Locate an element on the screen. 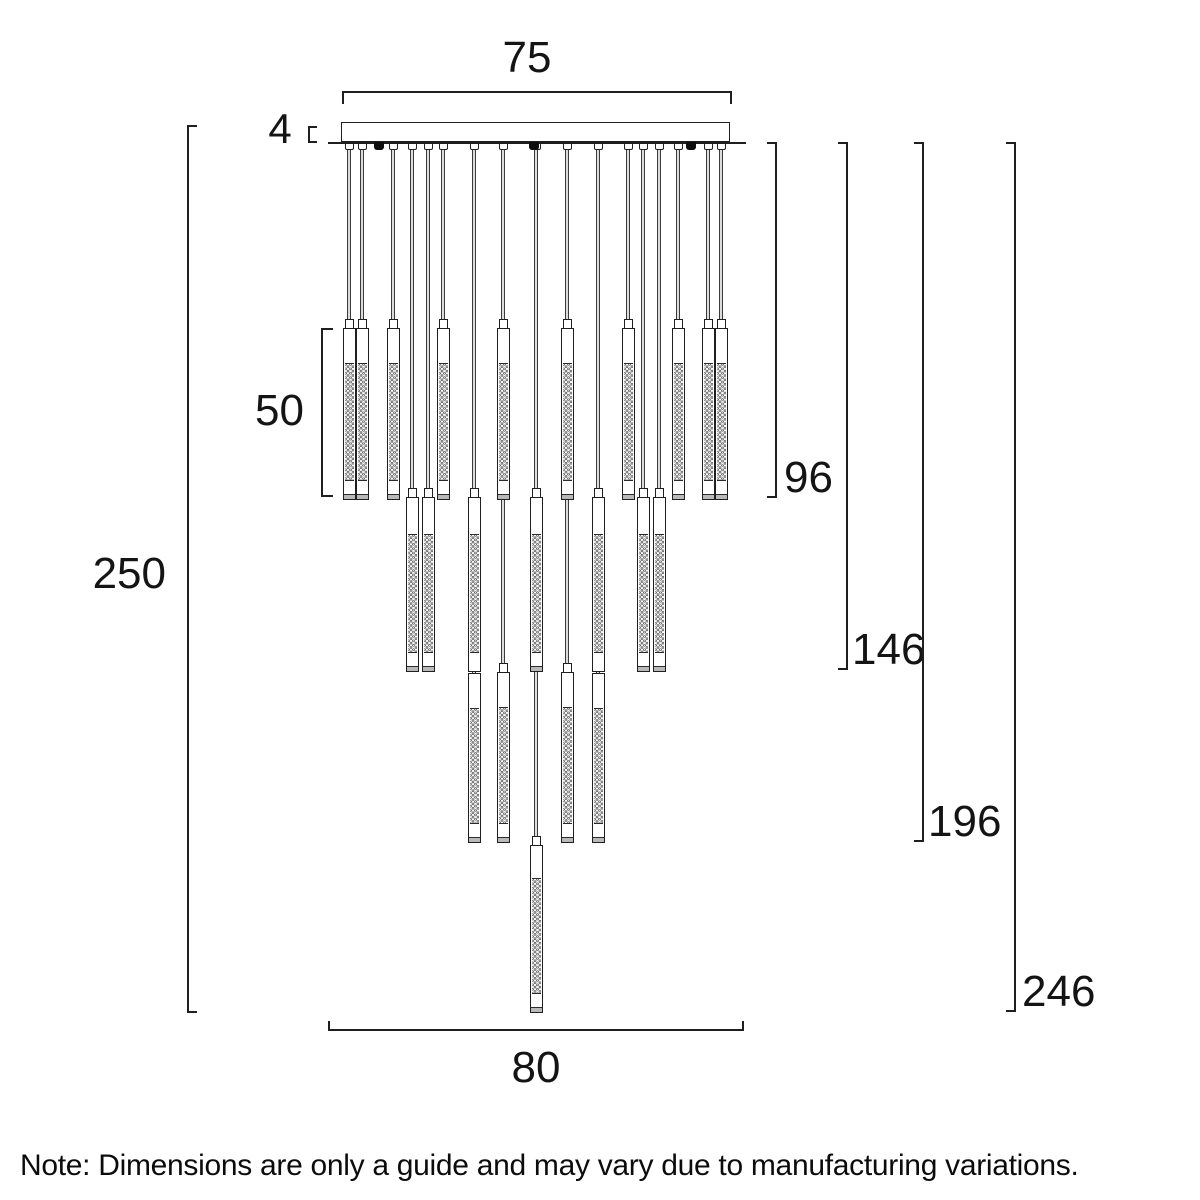 The height and width of the screenshot is (1200, 1200). dim-drop4-label: 246 is located at coordinates (1059, 991).